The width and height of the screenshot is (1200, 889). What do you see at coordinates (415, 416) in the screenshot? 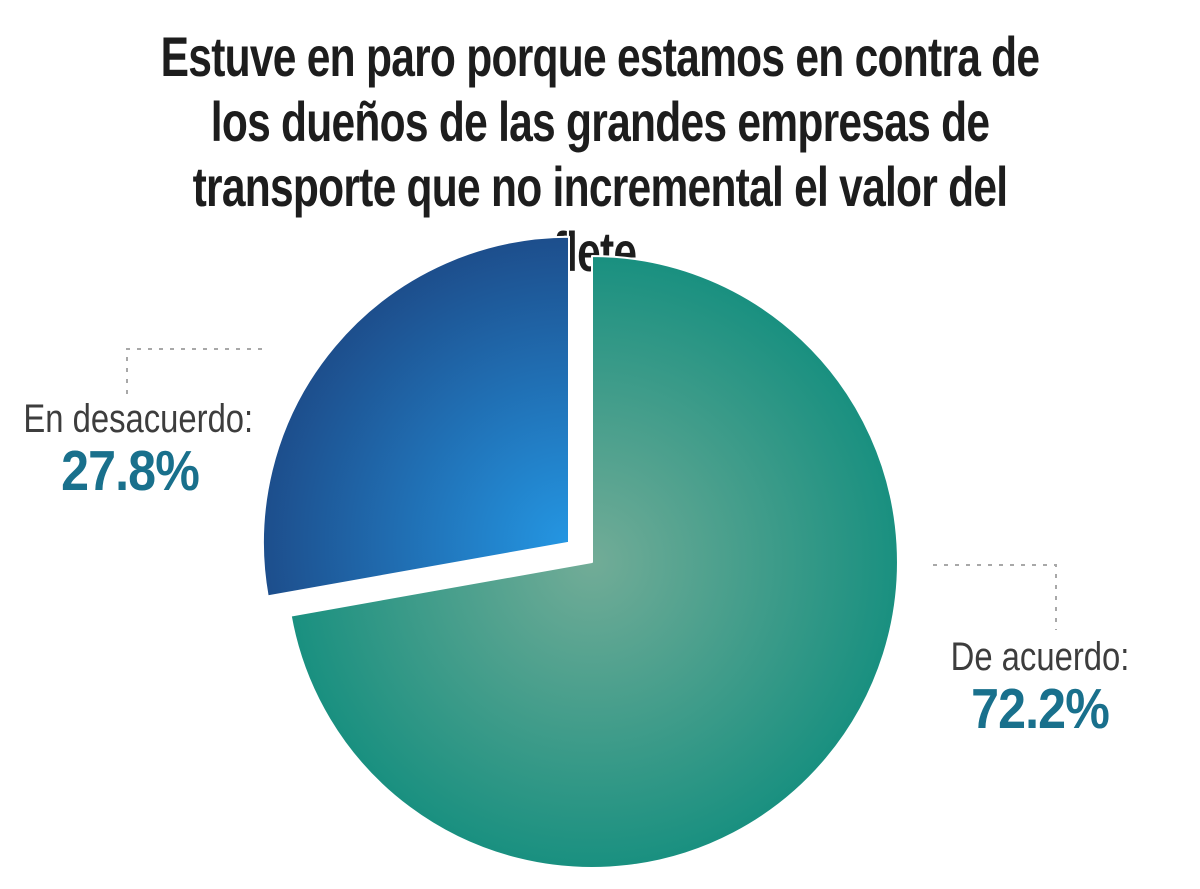
I see `pie-slice-en-desacuerdo` at bounding box center [415, 416].